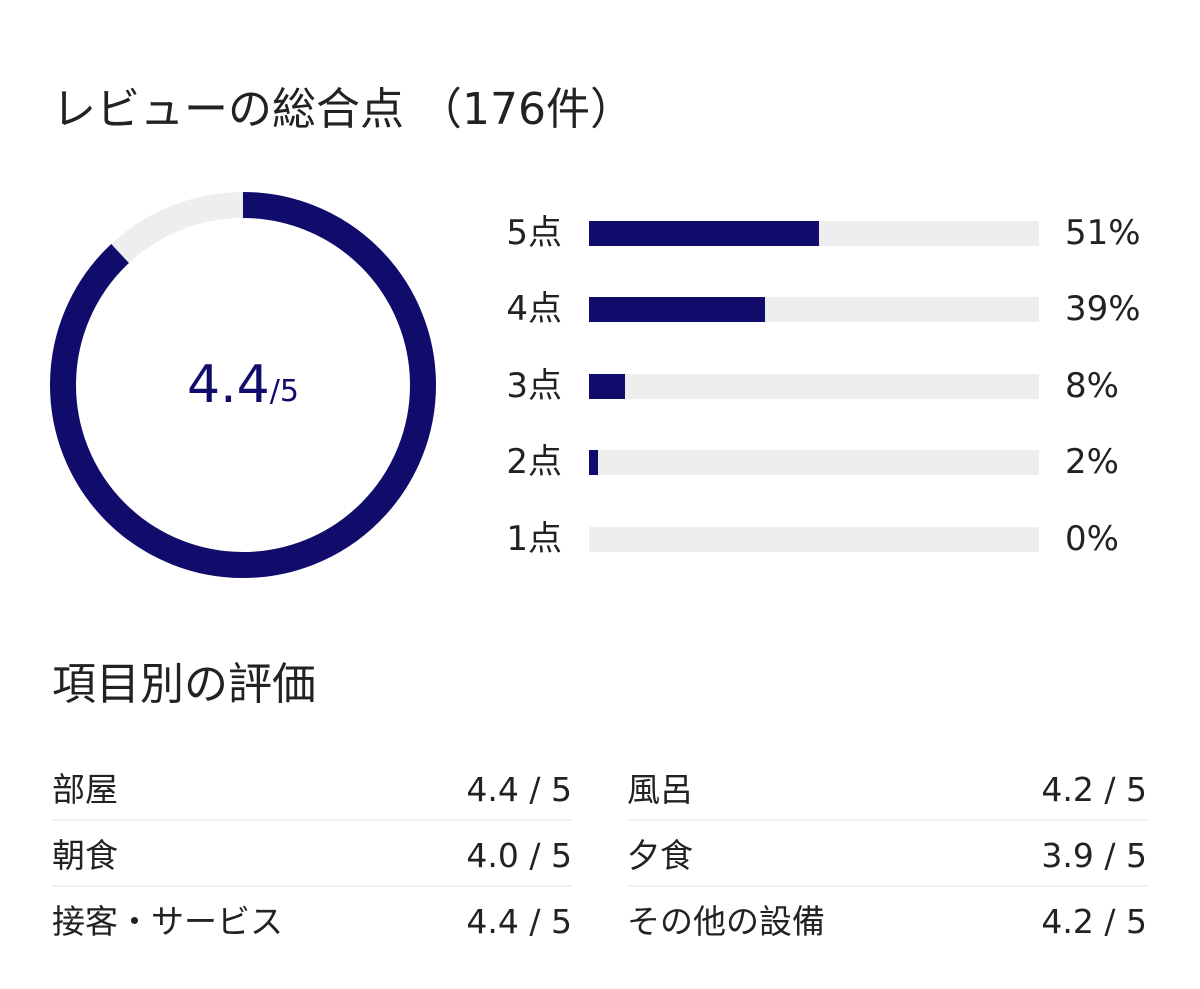 Image resolution: width=1200 pixels, height=989 pixels. Describe the element at coordinates (526, 109) in the screenshot. I see `review-count: （176件）` at that location.